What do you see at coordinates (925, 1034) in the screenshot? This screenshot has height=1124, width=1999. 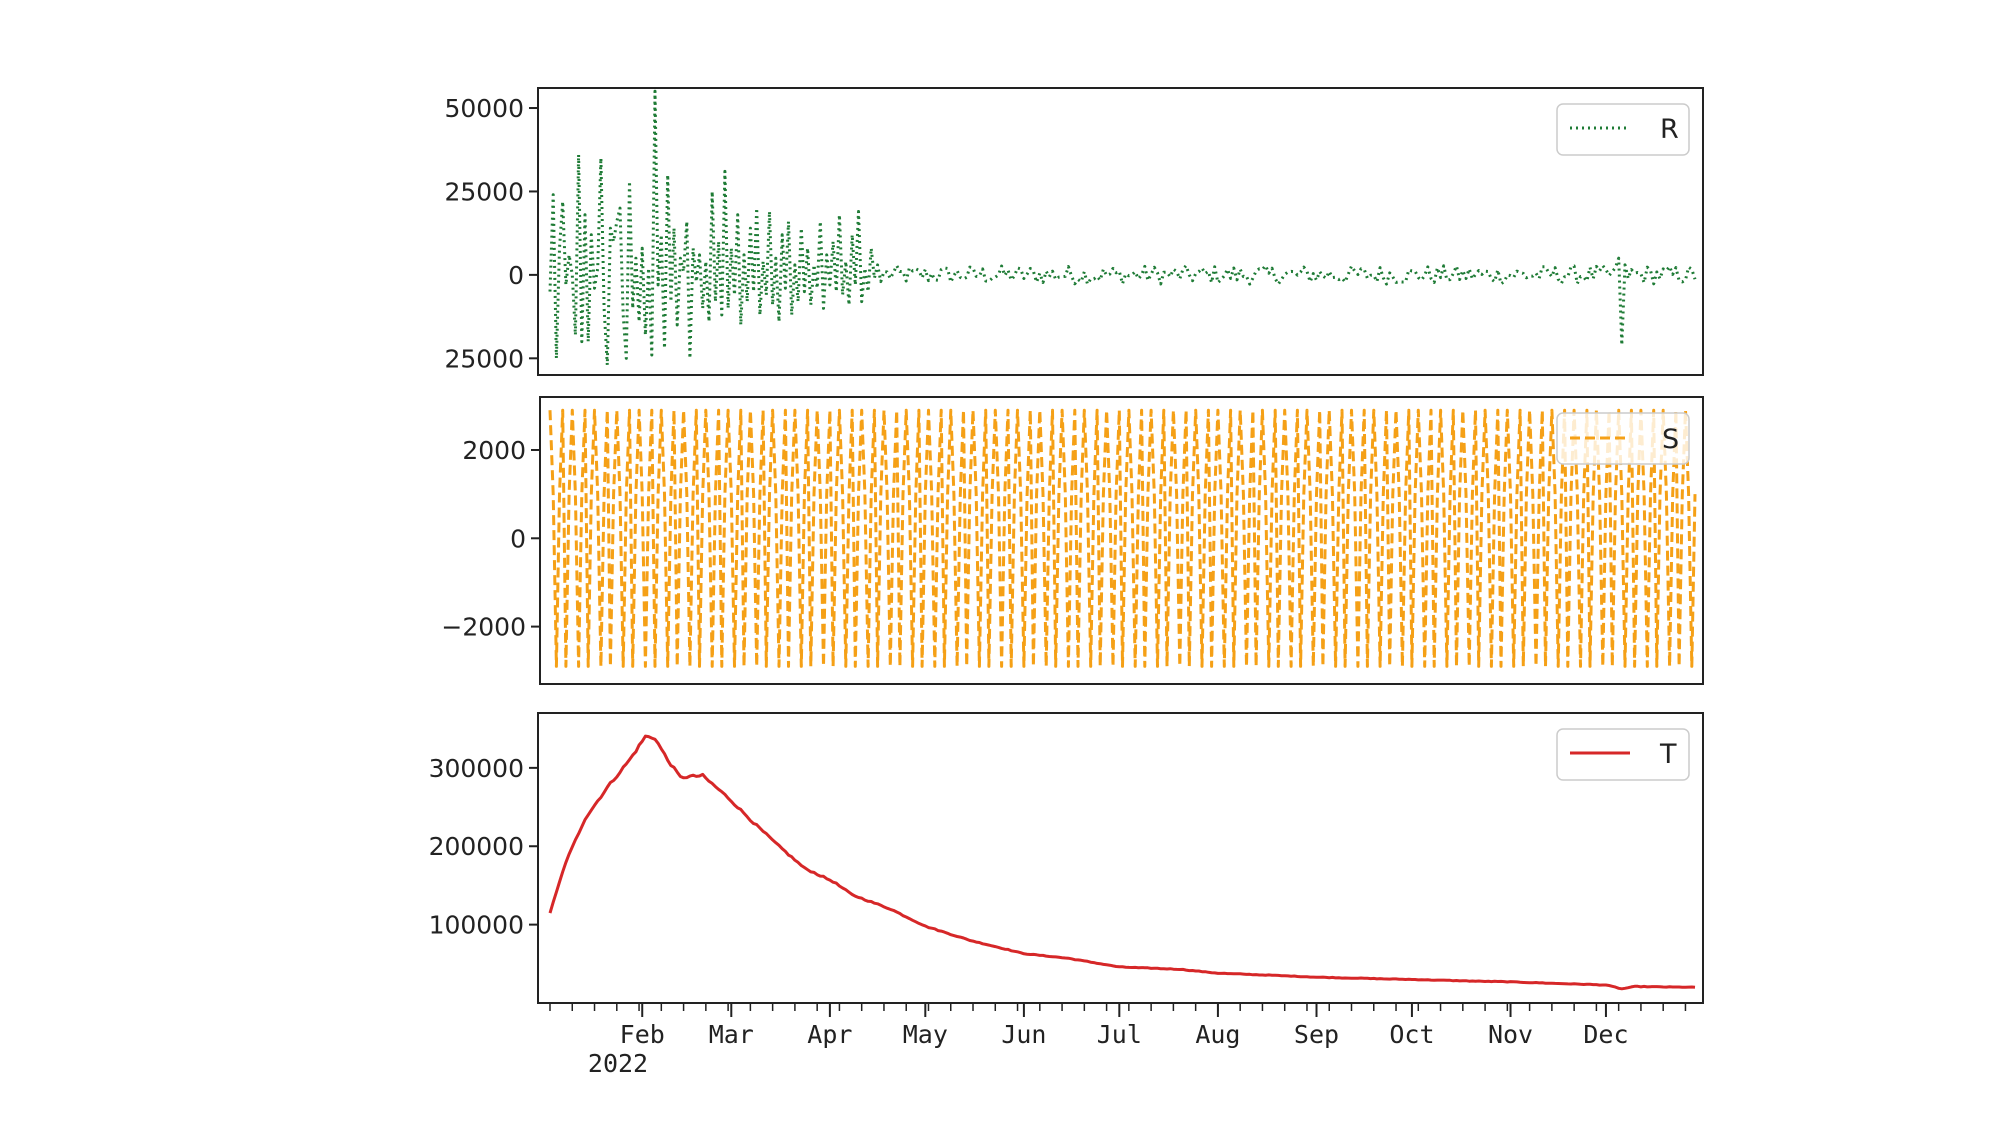 I see `x-month-label-may: May` at bounding box center [925, 1034].